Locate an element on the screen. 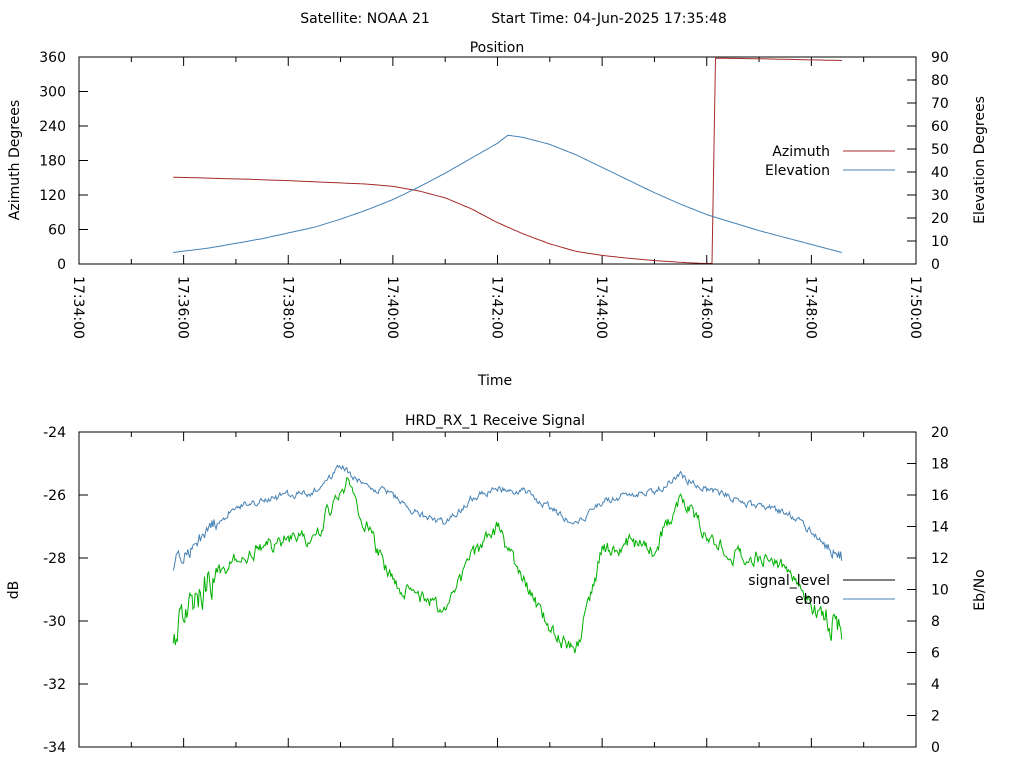 This screenshot has width=1024, height=768. y-tick-label: -34 is located at coordinates (54, 748).